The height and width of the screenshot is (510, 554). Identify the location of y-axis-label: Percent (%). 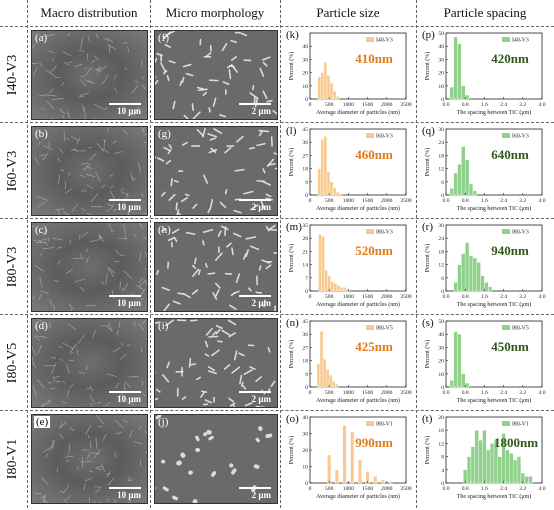
(427, 258).